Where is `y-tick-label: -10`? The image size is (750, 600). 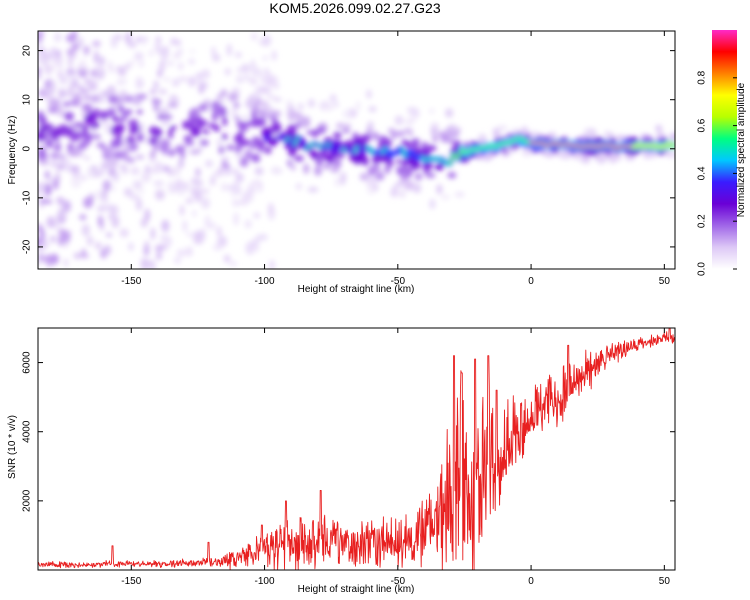
y-tick-label: -10 is located at coordinates (27, 197).